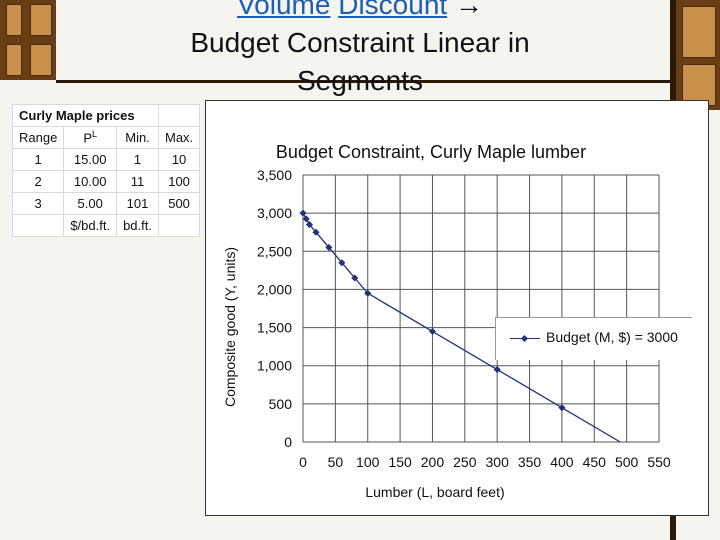  I want to click on x-tick-label: 550, so click(659, 462).